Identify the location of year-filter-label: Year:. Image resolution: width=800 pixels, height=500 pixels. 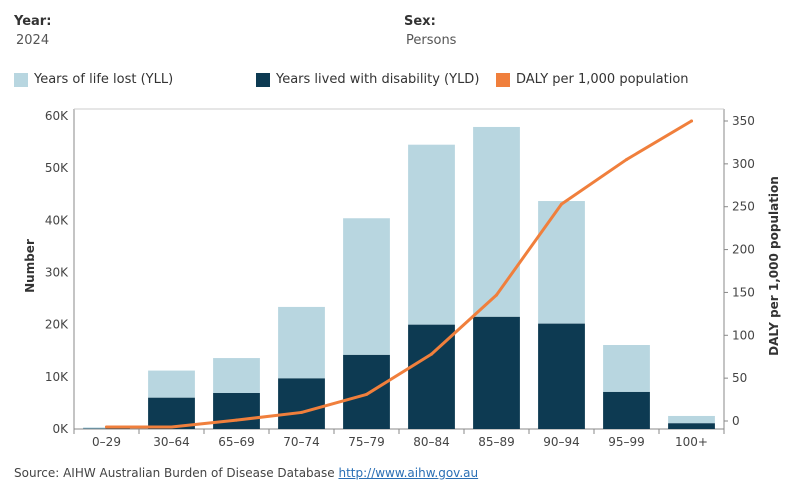
(33, 21).